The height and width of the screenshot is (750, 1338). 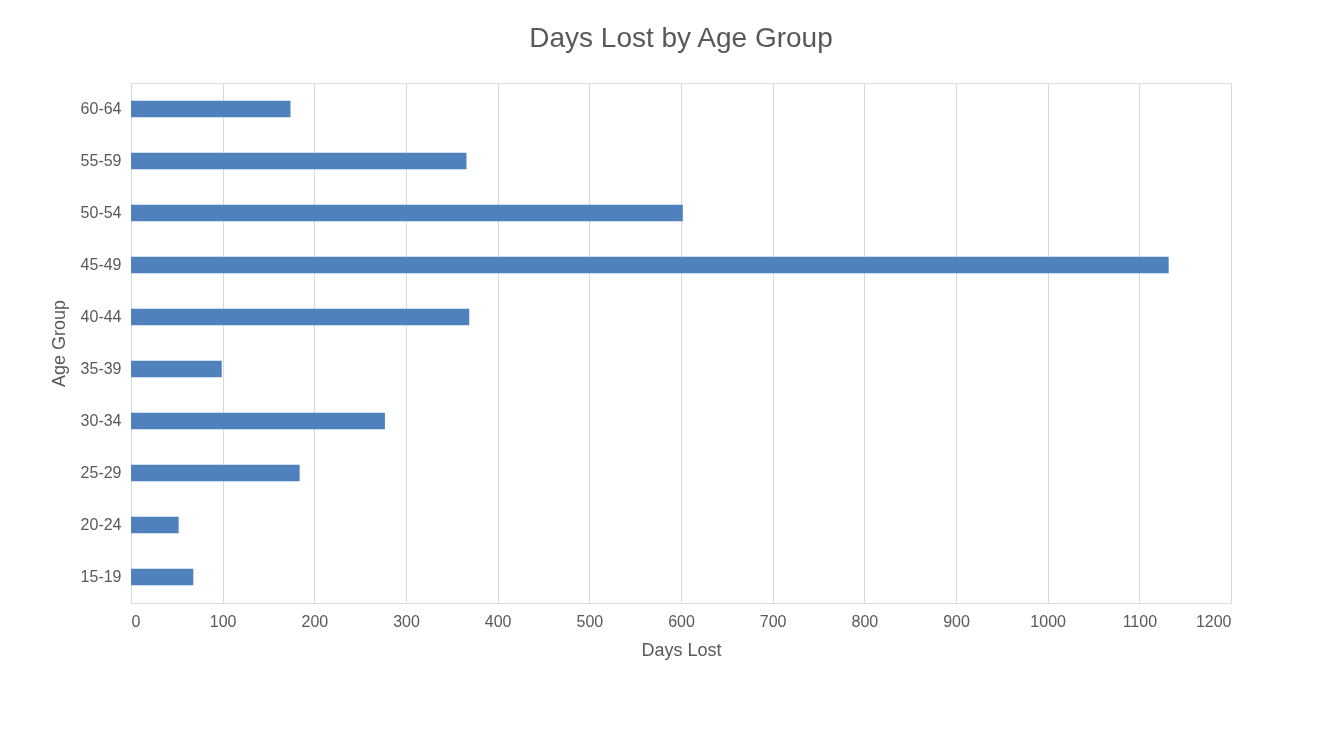 I want to click on x-tick-label: 700, so click(x=773, y=621).